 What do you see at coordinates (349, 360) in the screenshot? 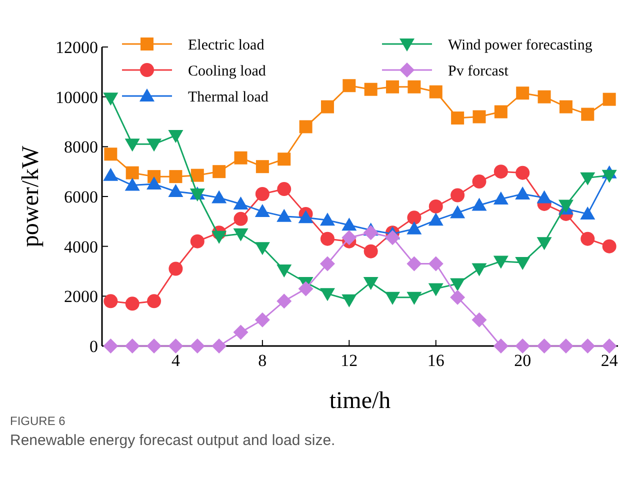
I see `x-tick-label: 12` at bounding box center [349, 360].